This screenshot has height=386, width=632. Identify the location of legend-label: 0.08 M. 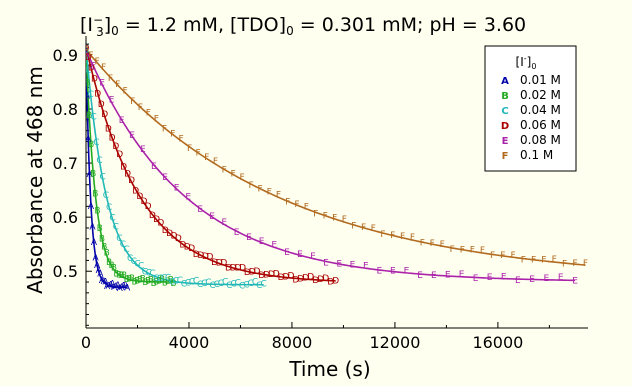
(540, 140).